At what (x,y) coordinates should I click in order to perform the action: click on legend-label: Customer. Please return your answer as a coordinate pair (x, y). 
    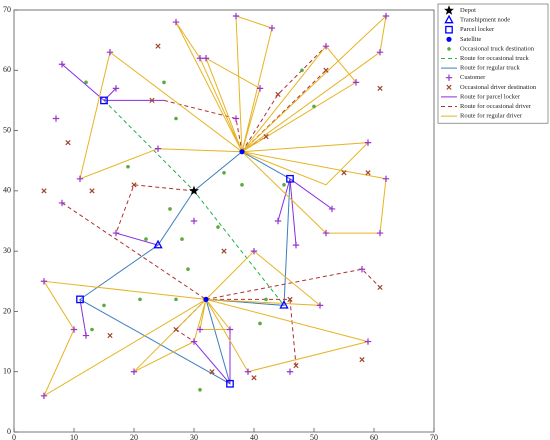
    Looking at the image, I should click on (473, 77).